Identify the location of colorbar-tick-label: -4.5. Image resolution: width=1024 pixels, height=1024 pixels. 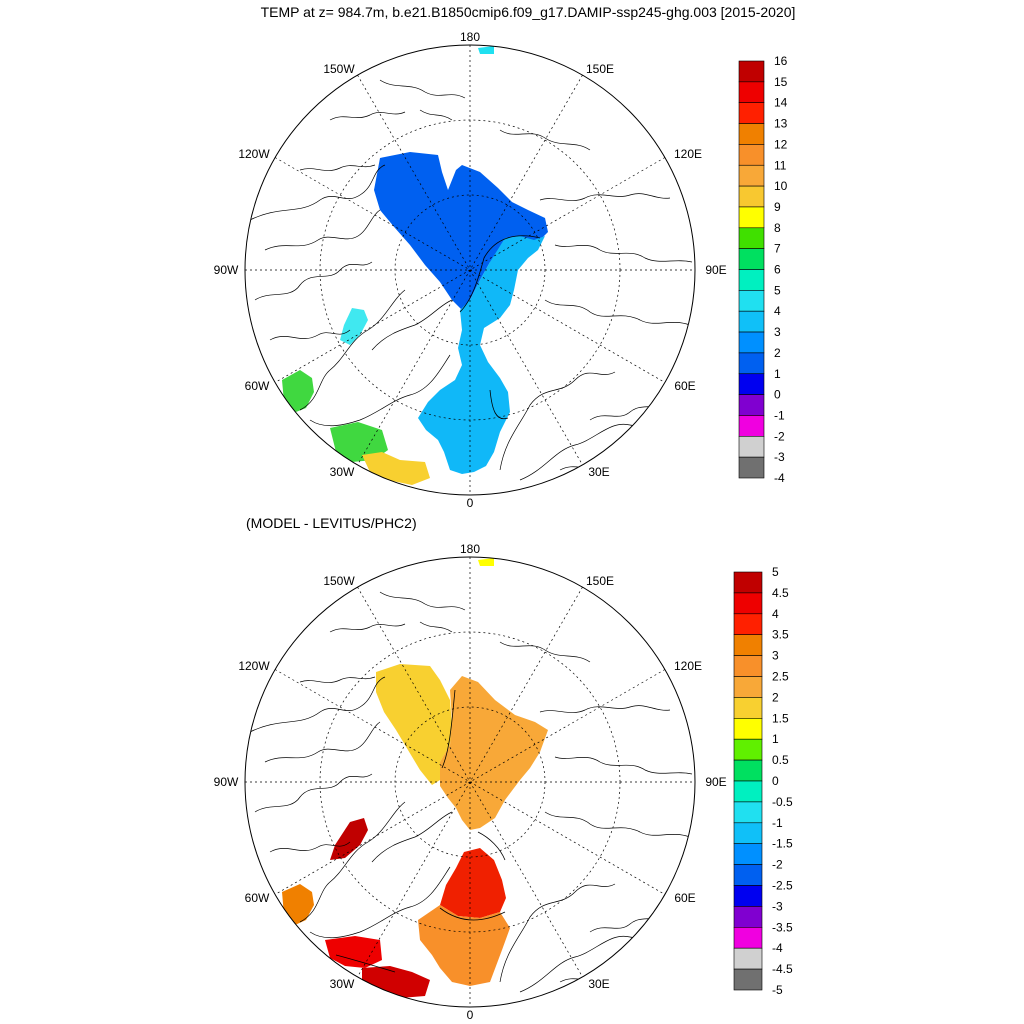
(782, 969).